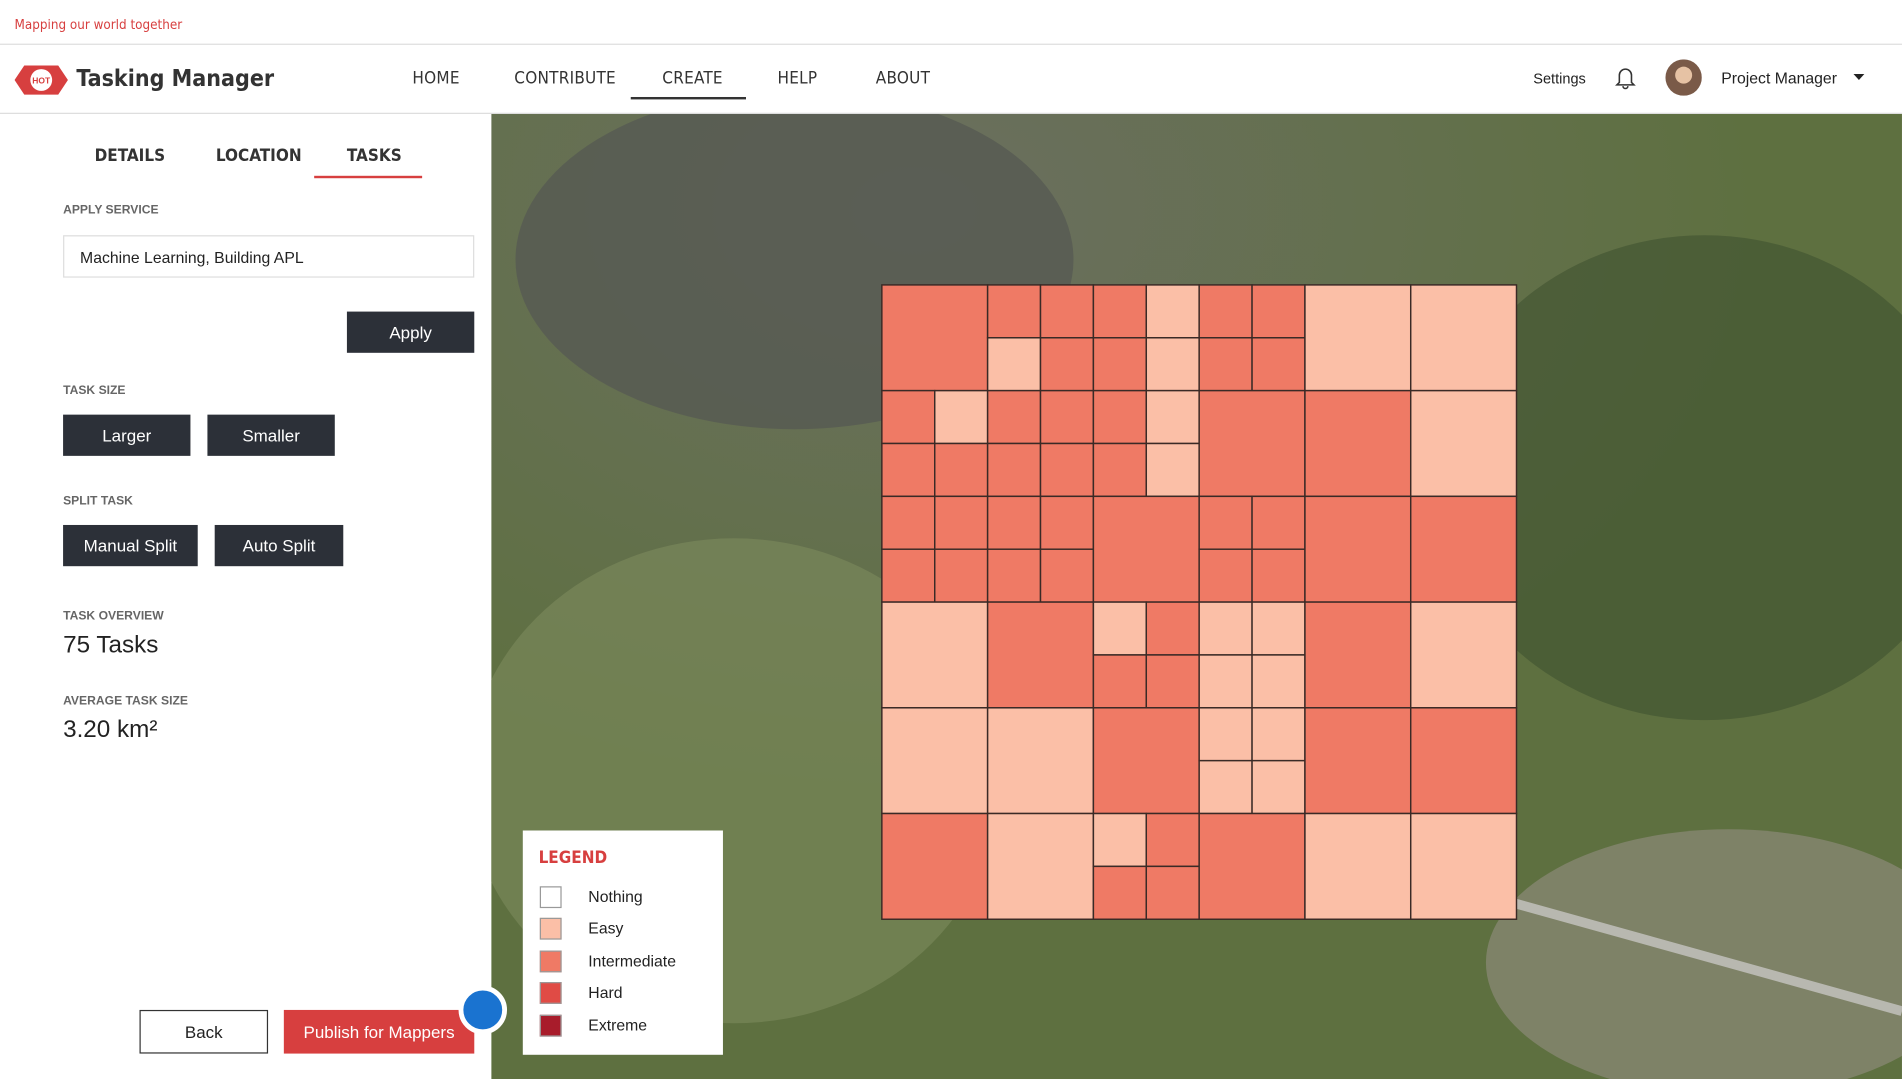  What do you see at coordinates (130, 156) in the screenshot?
I see `tab: DETAILS` at bounding box center [130, 156].